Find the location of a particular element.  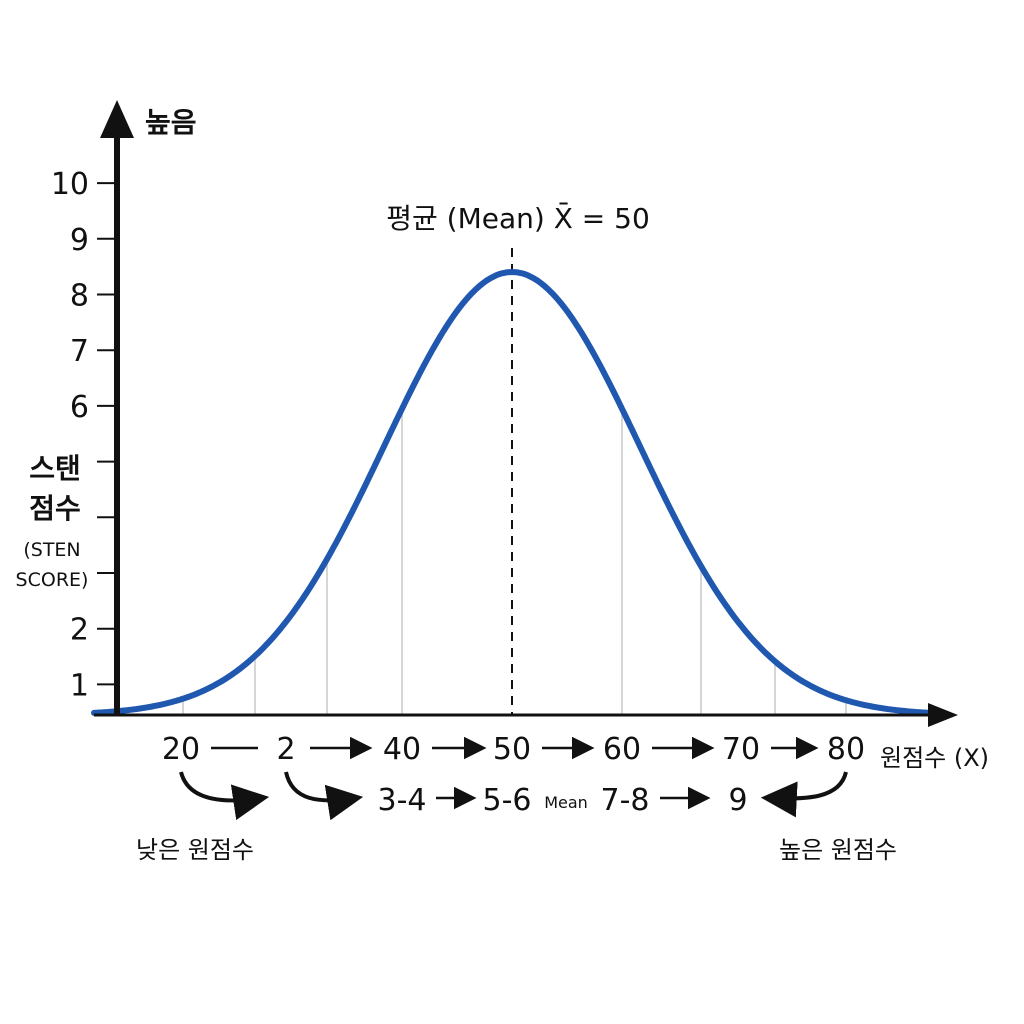

y-ticks: 1 2 6 7 8 9 10 is located at coordinates (84, 435).